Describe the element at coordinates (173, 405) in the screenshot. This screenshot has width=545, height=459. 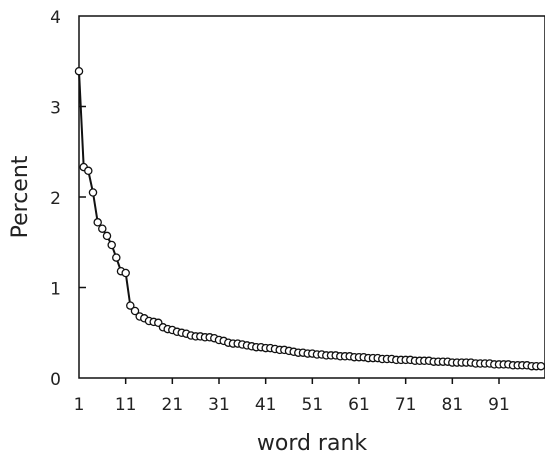
I see `x-tick-label: 21` at that location.